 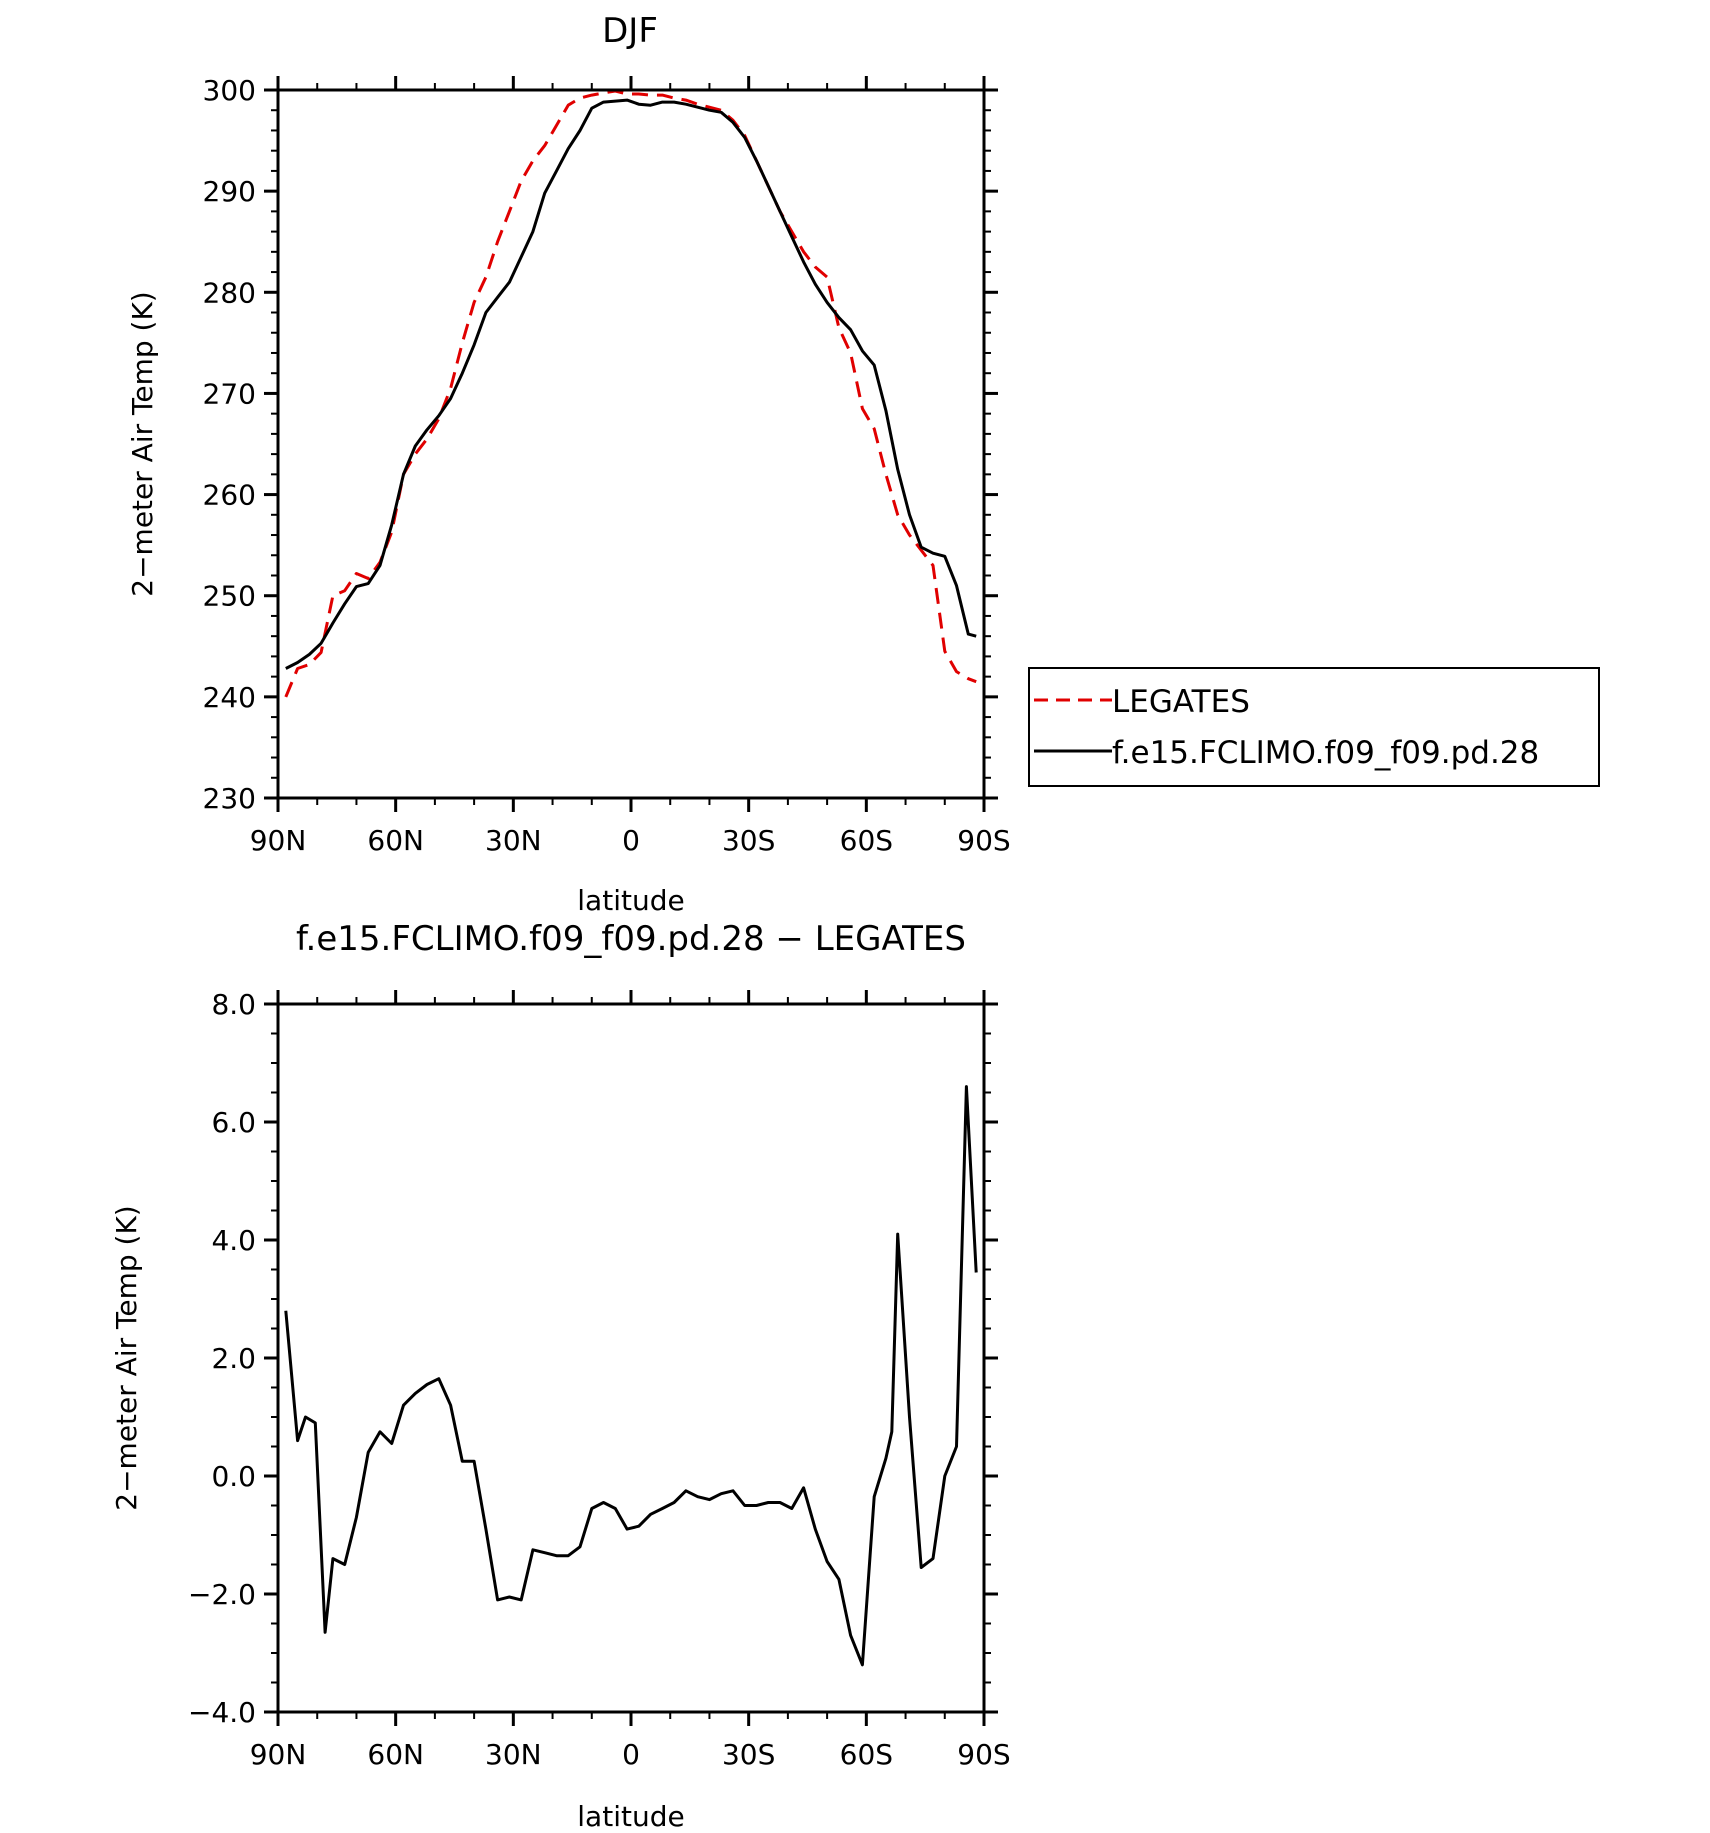 I want to click on y-tick-label: 8.0, so click(x=233, y=1004).